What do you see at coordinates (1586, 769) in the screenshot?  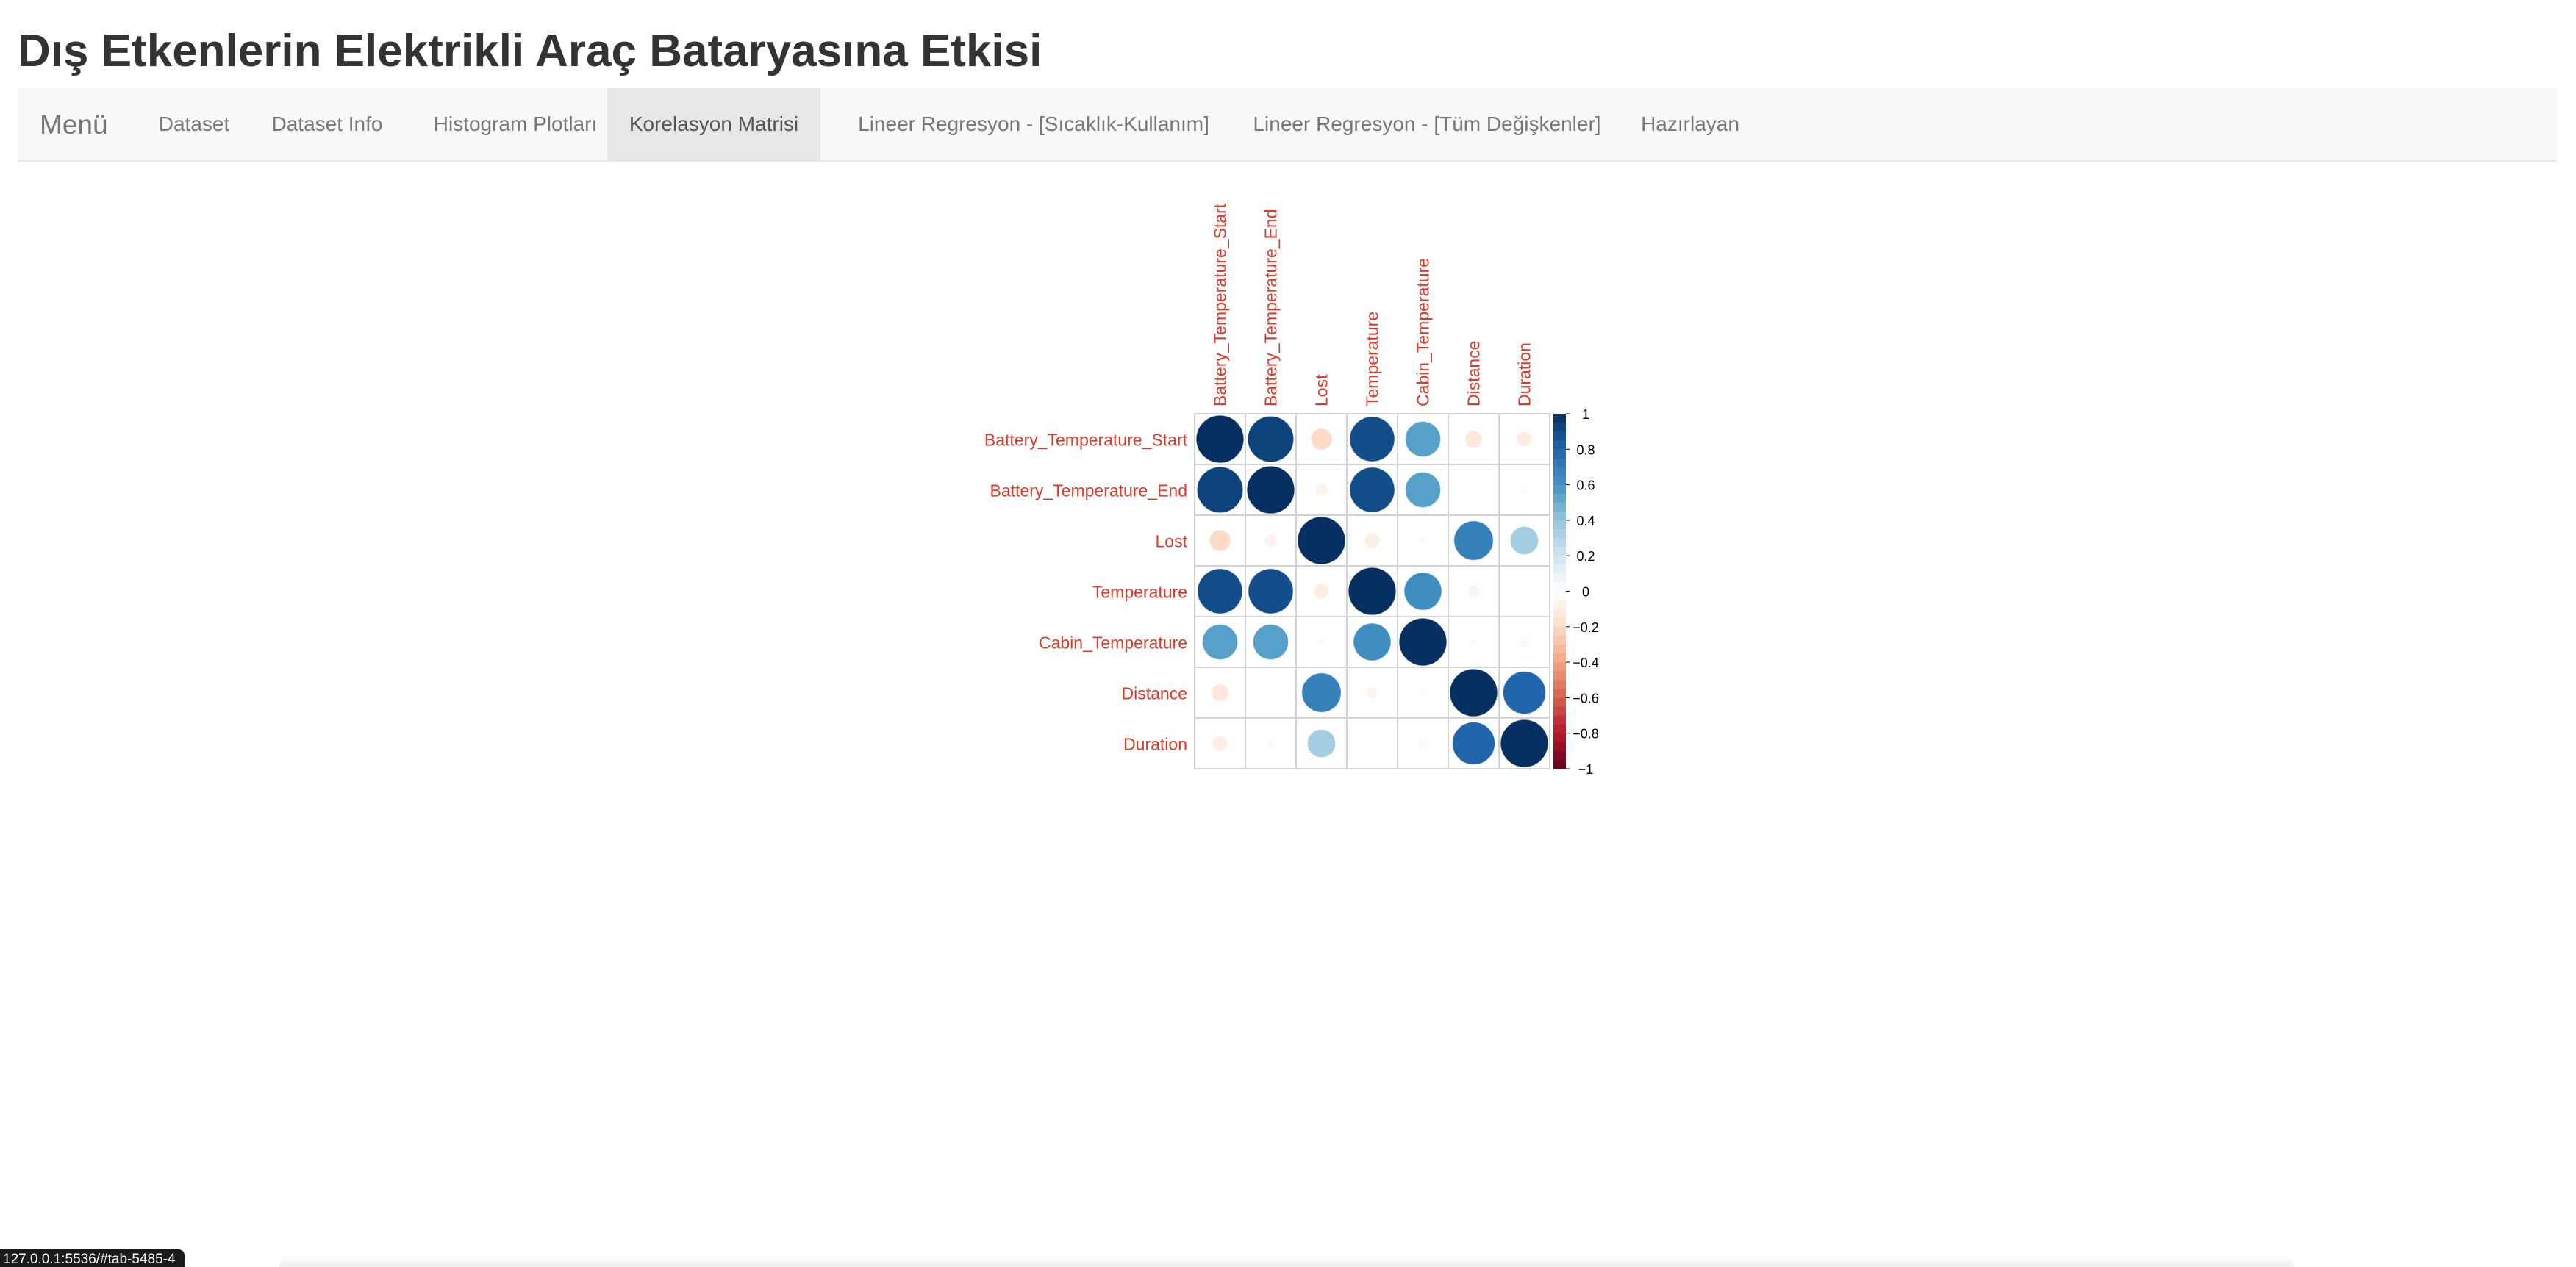 I see `colorbar-tick-label: −1` at bounding box center [1586, 769].